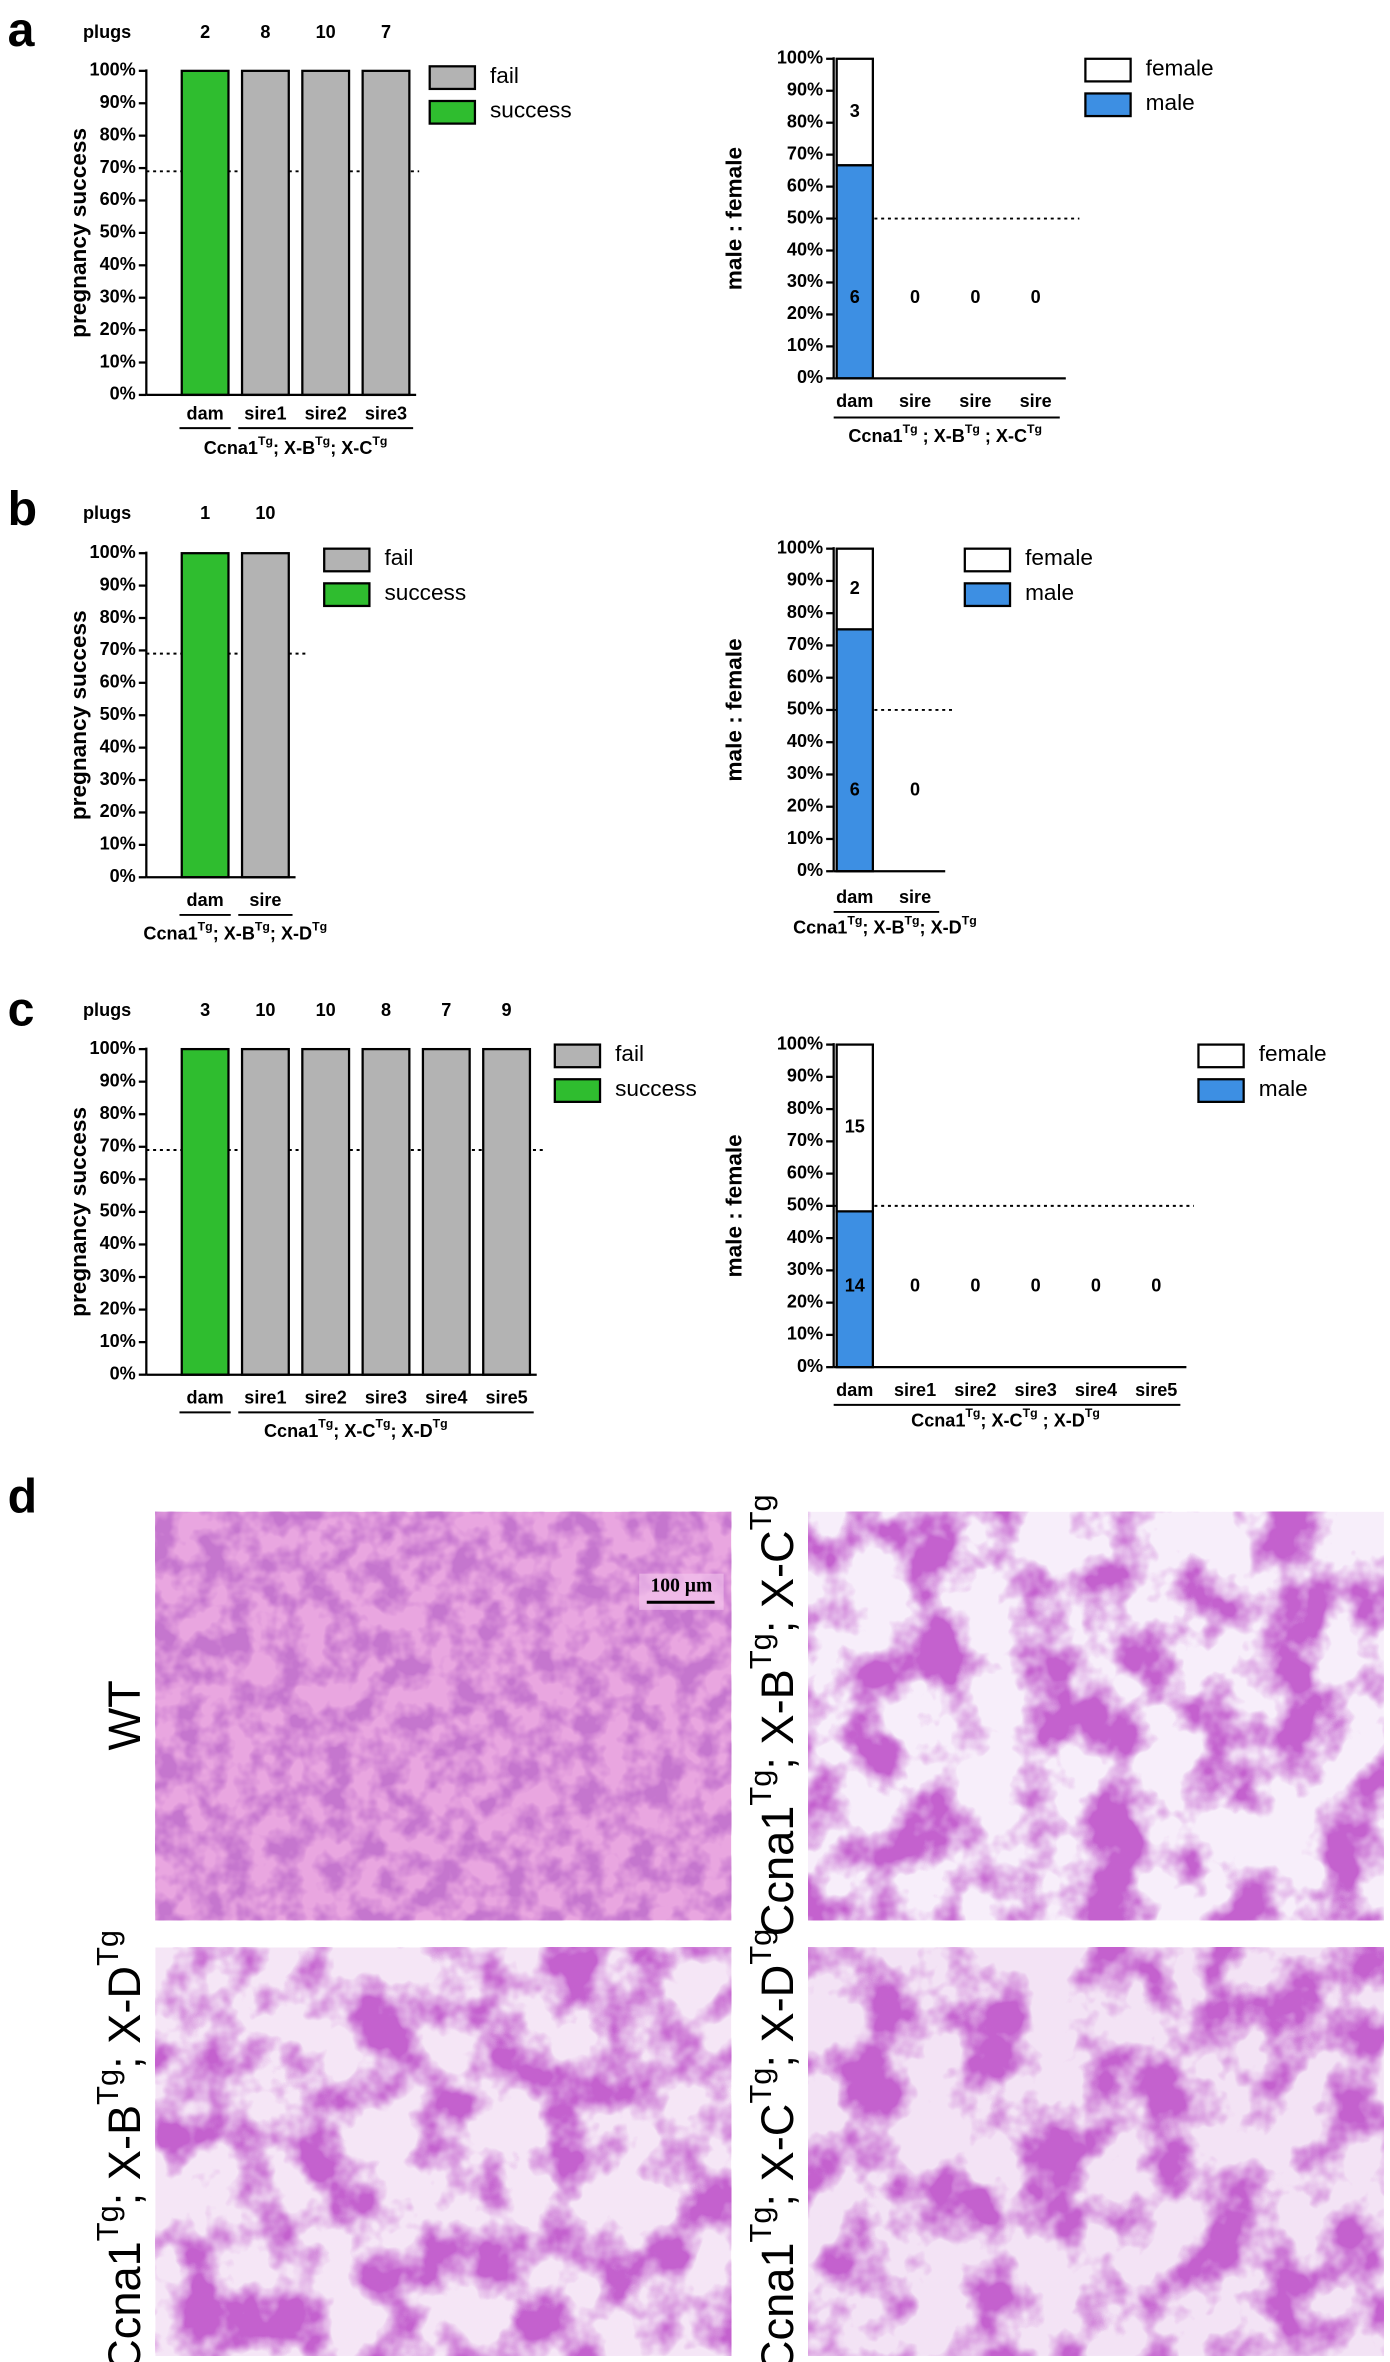  I want to click on count-label: 2, so click(855, 588).